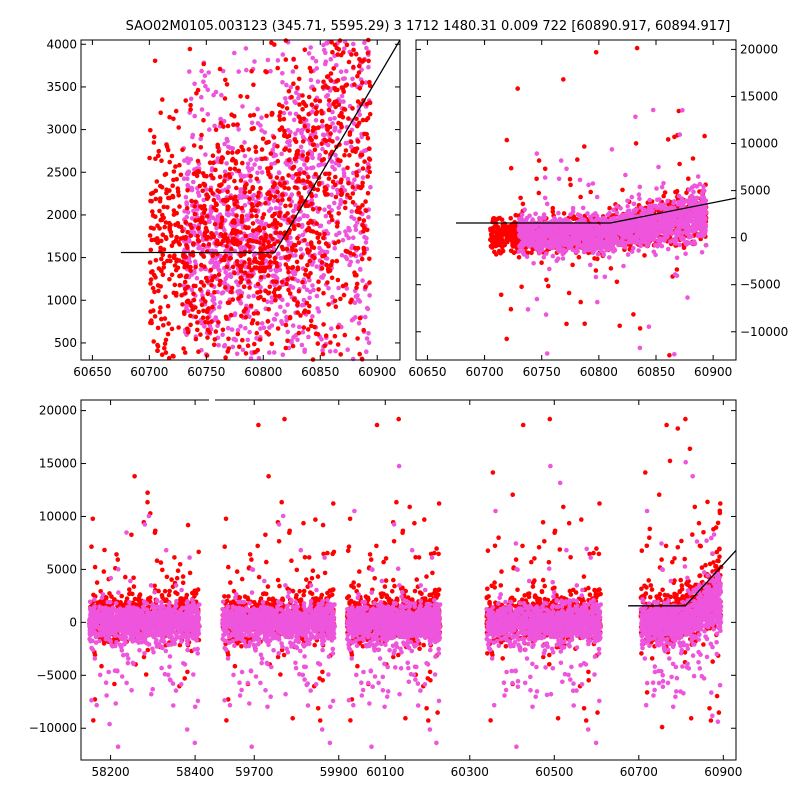  What do you see at coordinates (61, 44) in the screenshot?
I see `panel-0-ytick-label: 4000` at bounding box center [61, 44].